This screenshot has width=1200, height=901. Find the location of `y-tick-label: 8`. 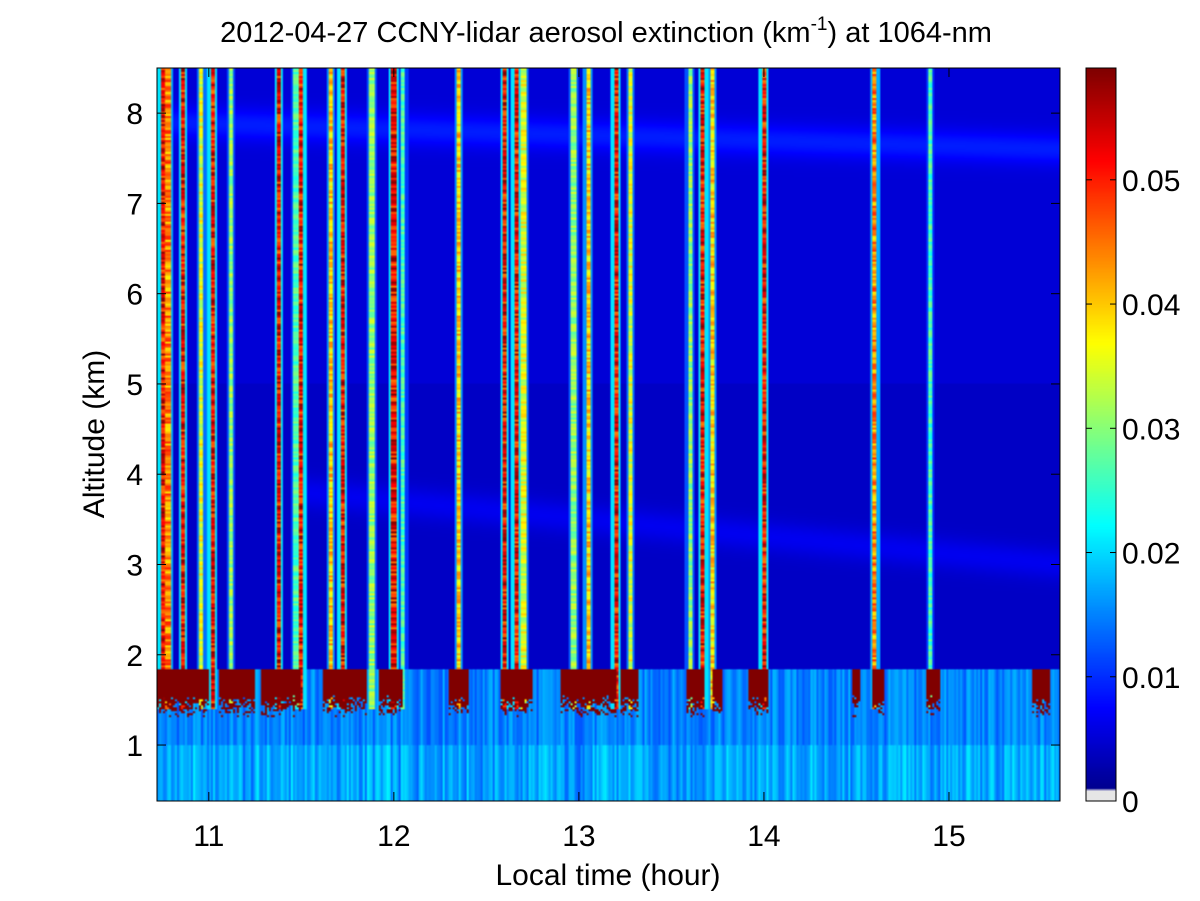

y-tick-label: 8 is located at coordinates (134, 114).